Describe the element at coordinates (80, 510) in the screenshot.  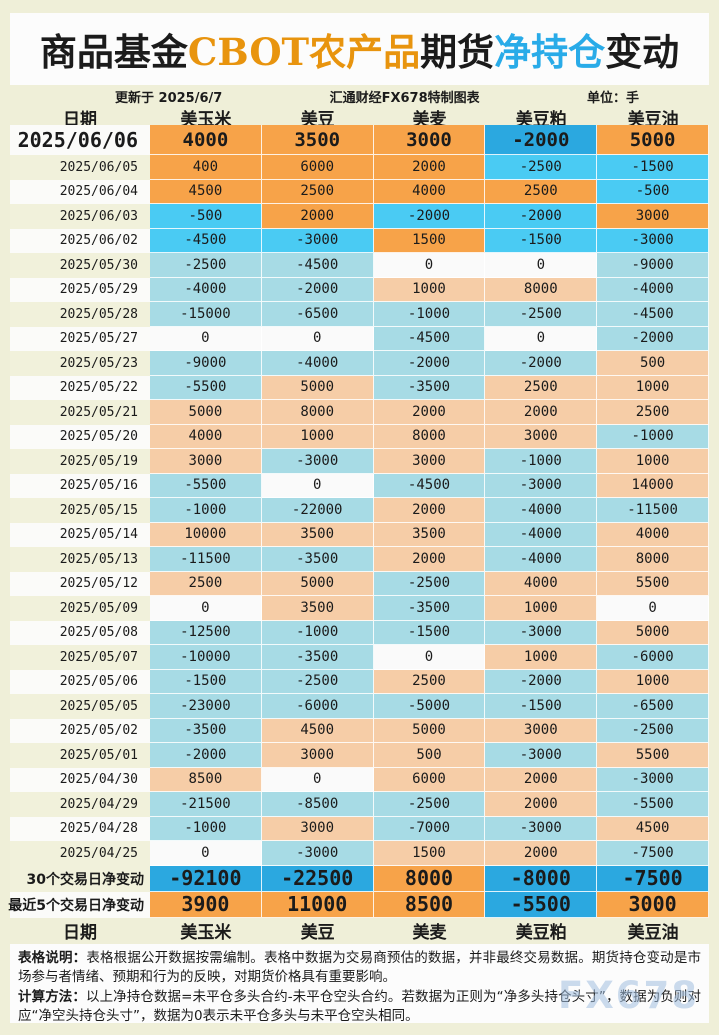
I see `date-cell: 2025/05/15` at that location.